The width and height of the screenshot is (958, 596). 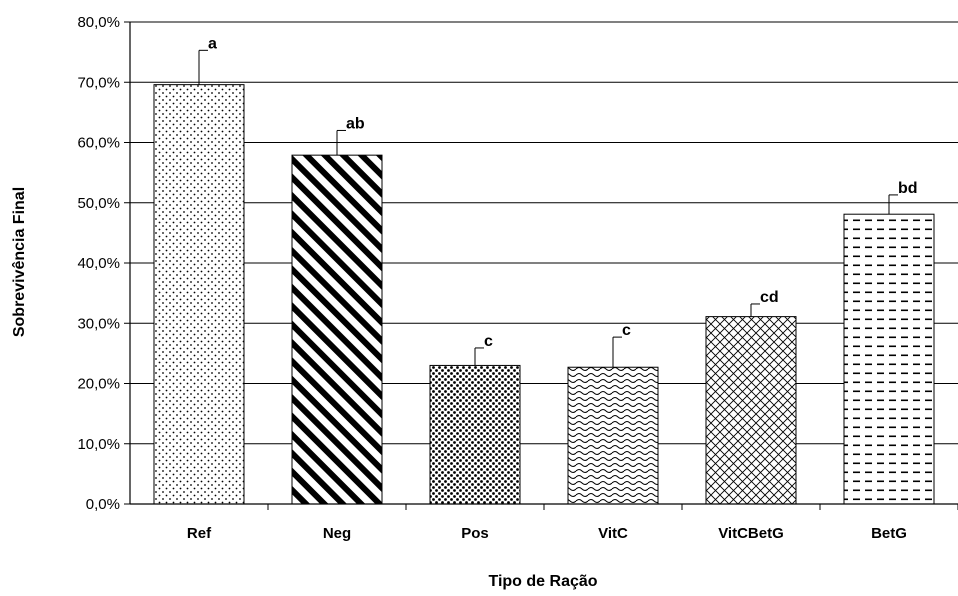 I want to click on x-axis-title: Tipo de Ração, so click(x=542, y=581).